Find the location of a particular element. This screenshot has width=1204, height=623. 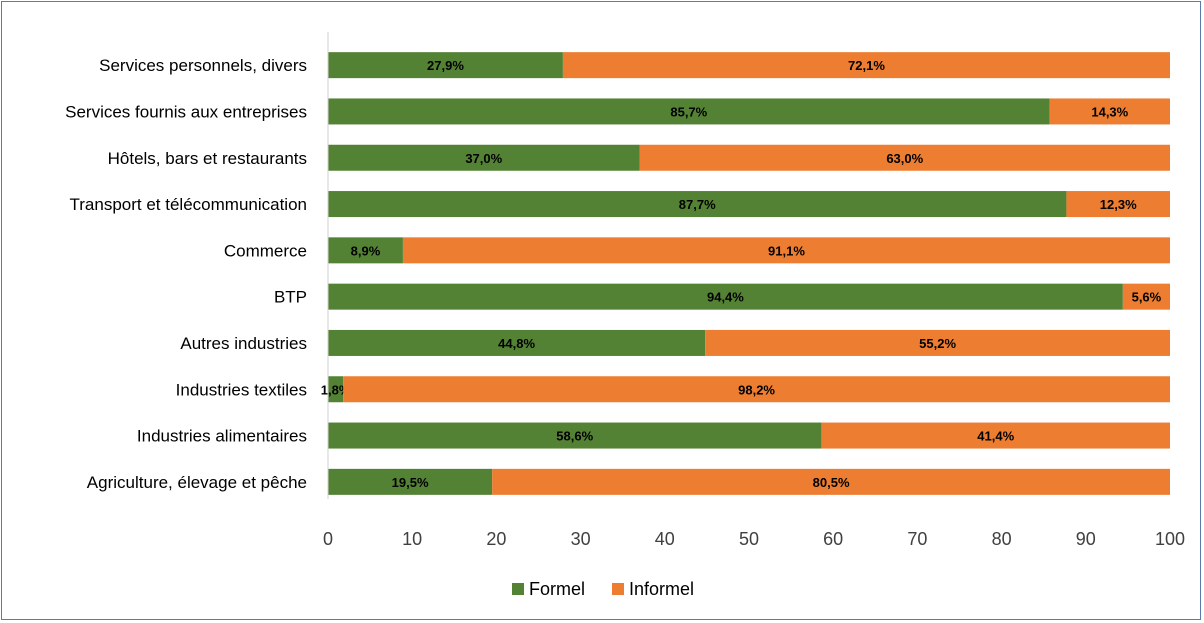

data-label-formel-agriculture-elevage-et-peche: 19,5% is located at coordinates (410, 482).